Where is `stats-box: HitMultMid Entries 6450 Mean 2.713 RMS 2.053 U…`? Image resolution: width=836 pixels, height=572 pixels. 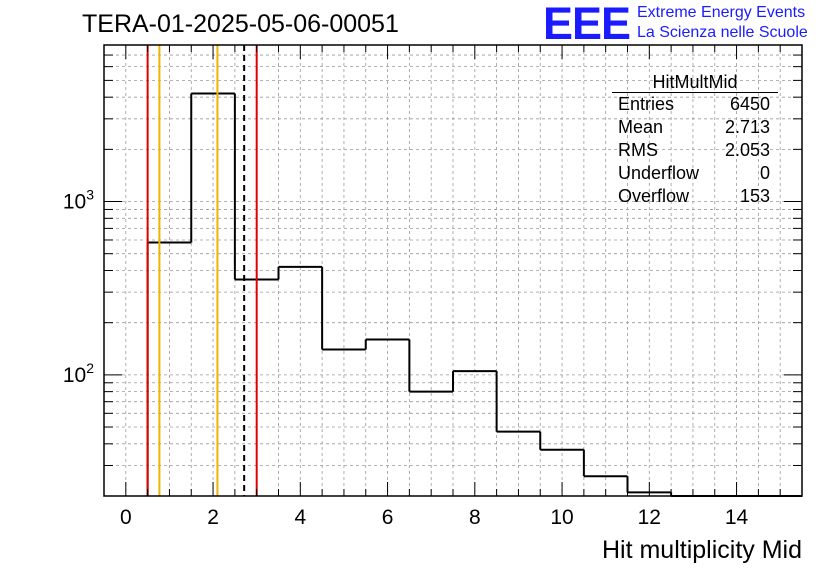 stats-box: HitMultMid Entries 6450 Mean 2.713 RMS 2.053 U… is located at coordinates (695, 140).